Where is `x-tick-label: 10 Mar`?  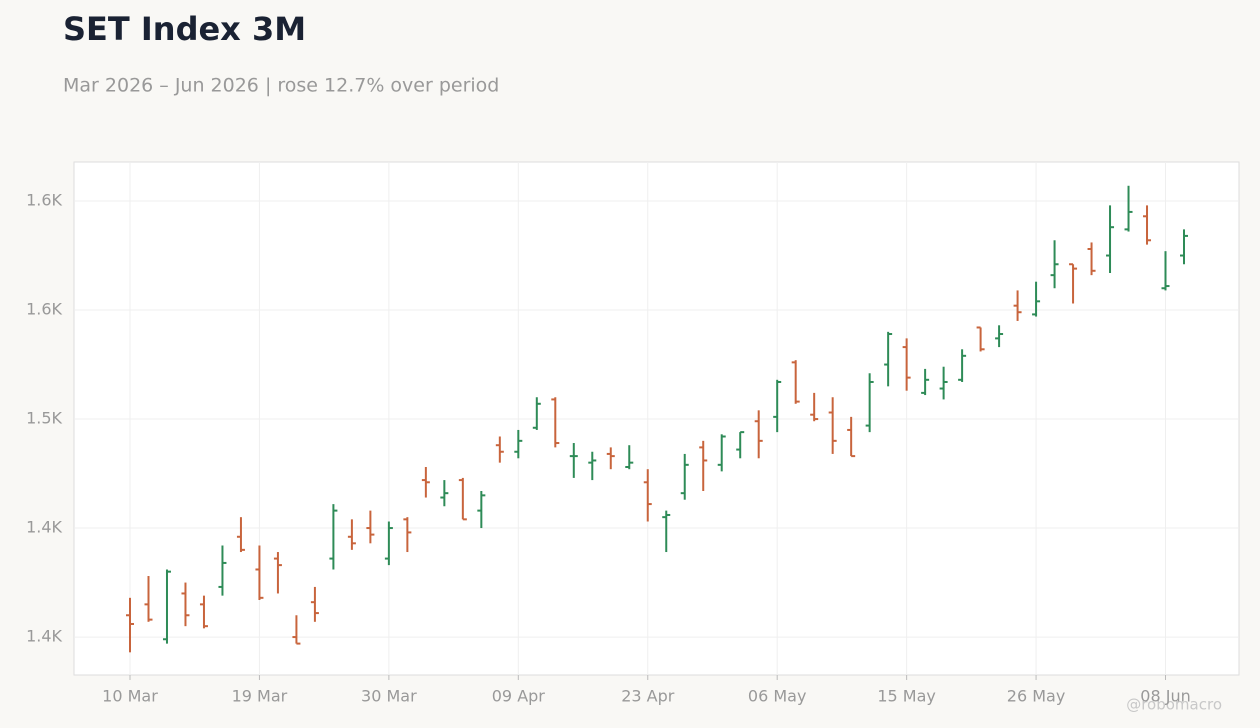 x-tick-label: 10 Mar is located at coordinates (130, 696).